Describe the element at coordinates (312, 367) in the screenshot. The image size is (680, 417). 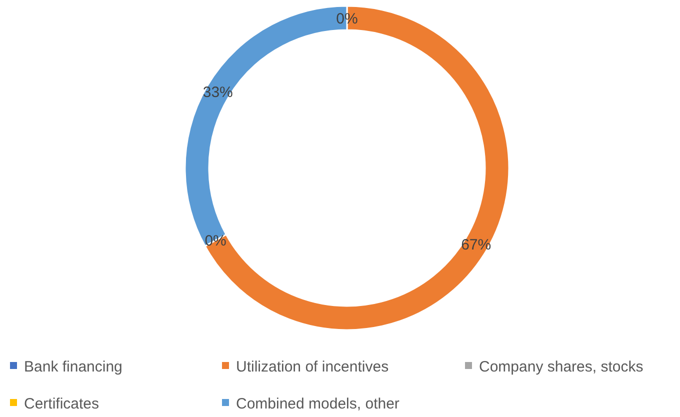
I see `legend-label: Utilization of incentives` at that location.